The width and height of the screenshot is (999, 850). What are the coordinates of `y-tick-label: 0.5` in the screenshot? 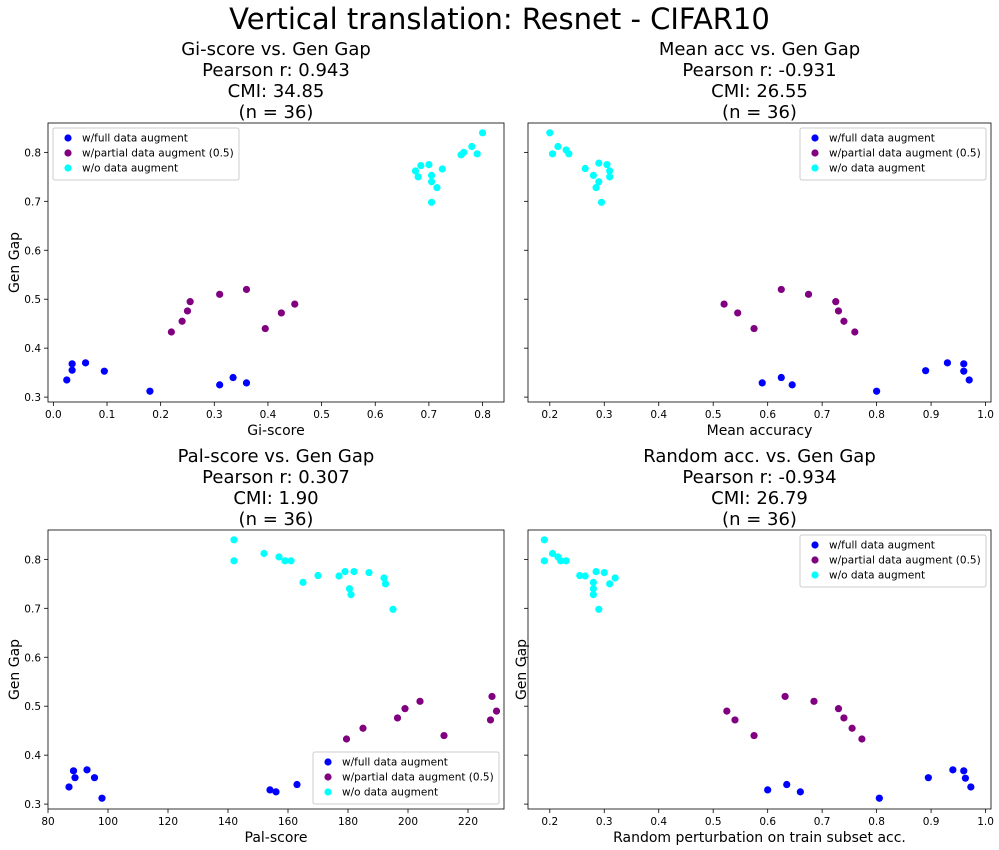 It's located at (32, 300).